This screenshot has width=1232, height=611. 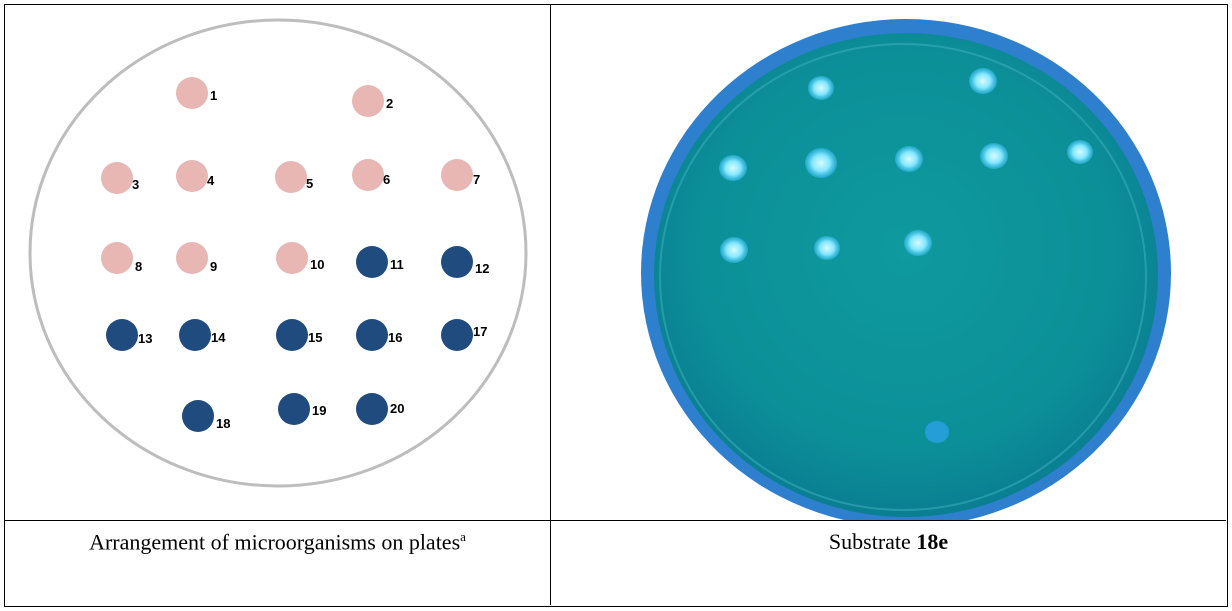 I want to click on left-caption-text: Arrangement of microorganisms on plates, so click(x=275, y=542).